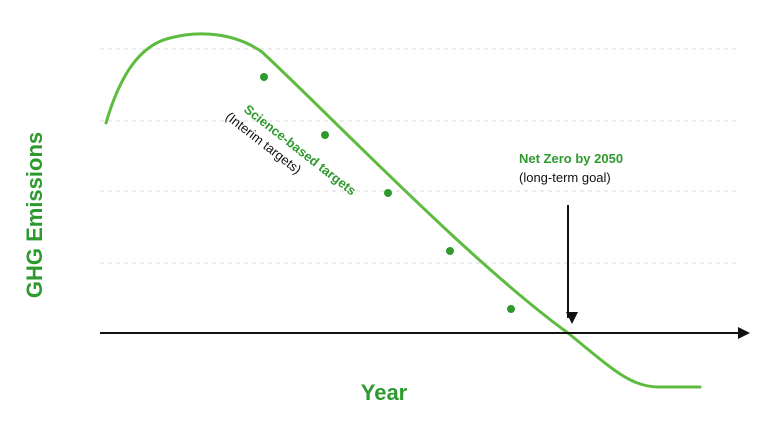 The width and height of the screenshot is (770, 433). Describe the element at coordinates (571, 158) in the screenshot. I see `net-zero-label: Net Zero by 2050` at that location.